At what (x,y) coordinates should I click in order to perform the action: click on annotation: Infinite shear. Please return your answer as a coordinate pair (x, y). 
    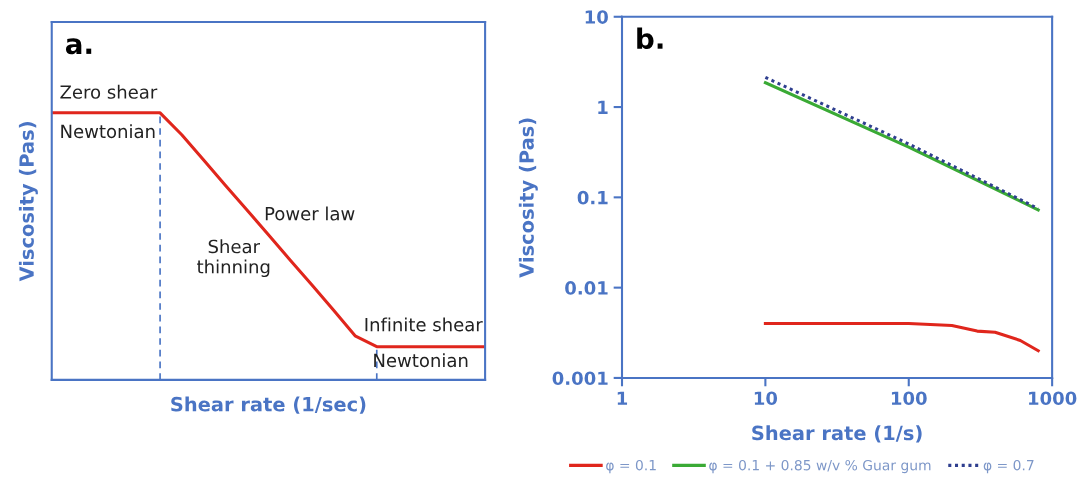
    Looking at the image, I should click on (424, 324).